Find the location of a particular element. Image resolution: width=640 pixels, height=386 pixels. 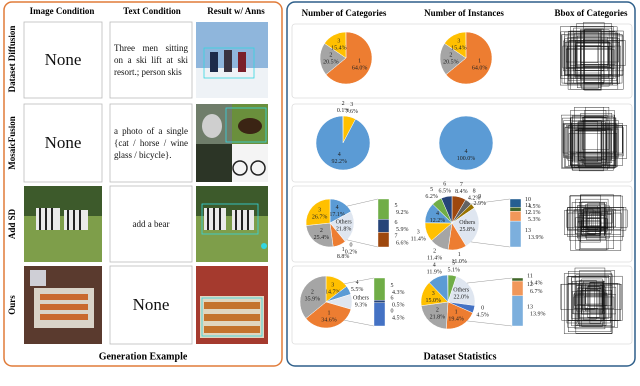

column-header: Number of Instances is located at coordinates (464, 13).